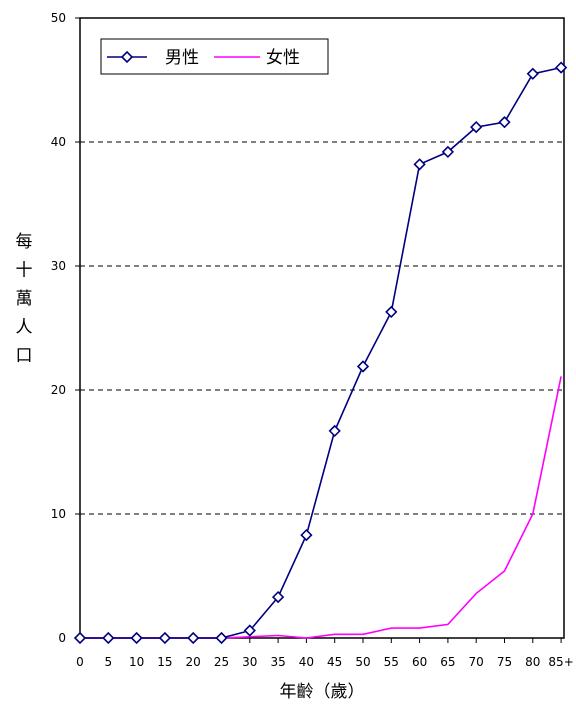  I want to click on x-tick-label: 5, so click(108, 662).